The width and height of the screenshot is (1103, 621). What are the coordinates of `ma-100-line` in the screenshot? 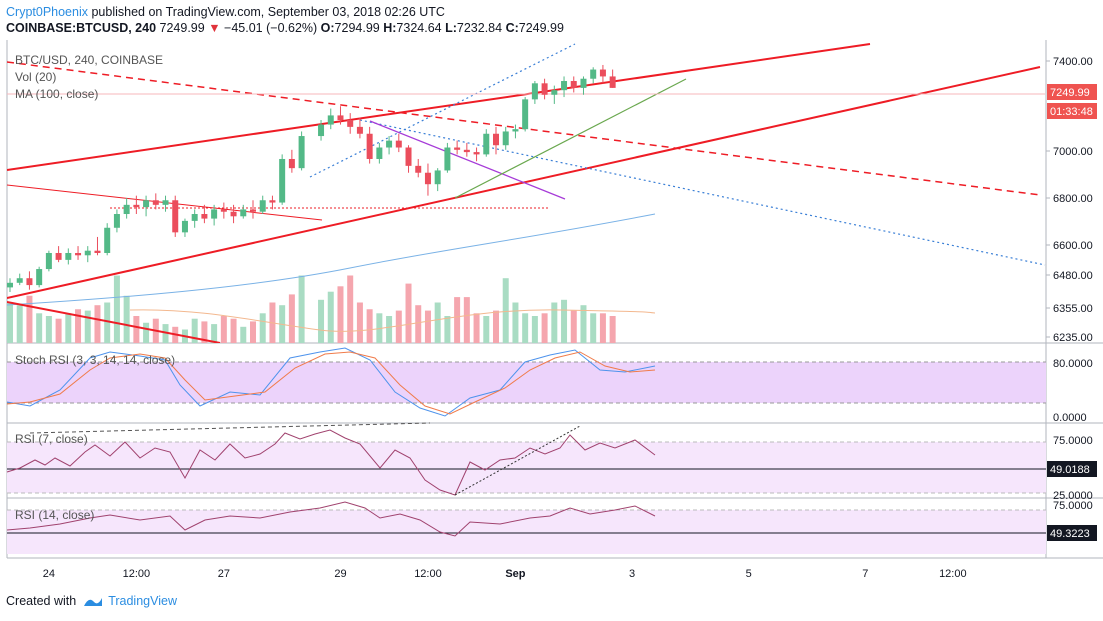 It's located at (331, 259).